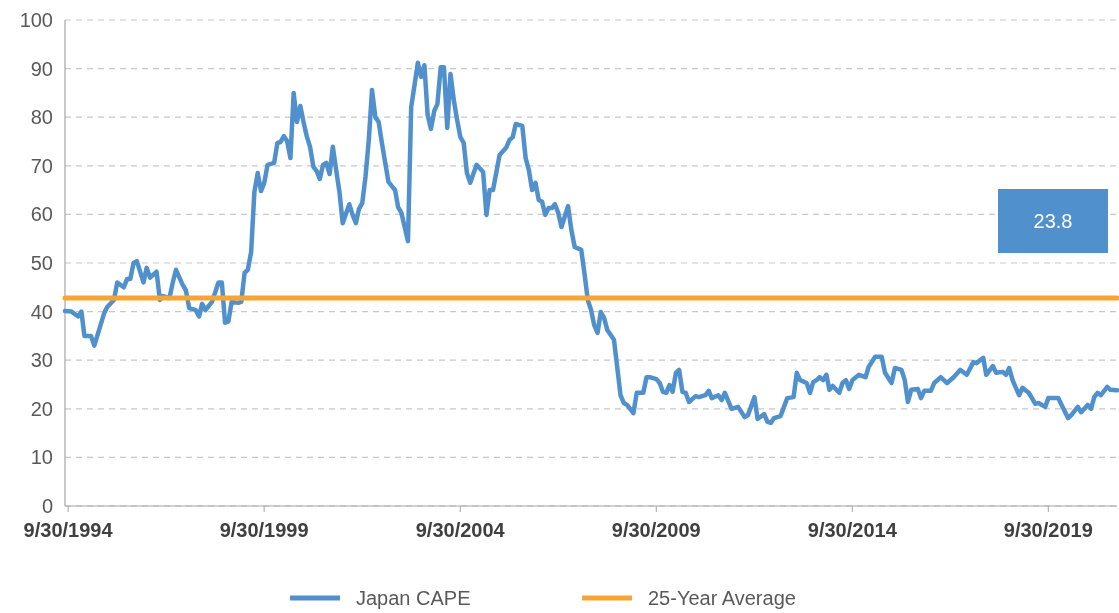 This screenshot has width=1119, height=613. I want to click on legend-label: 25-Year Average, so click(722, 598).